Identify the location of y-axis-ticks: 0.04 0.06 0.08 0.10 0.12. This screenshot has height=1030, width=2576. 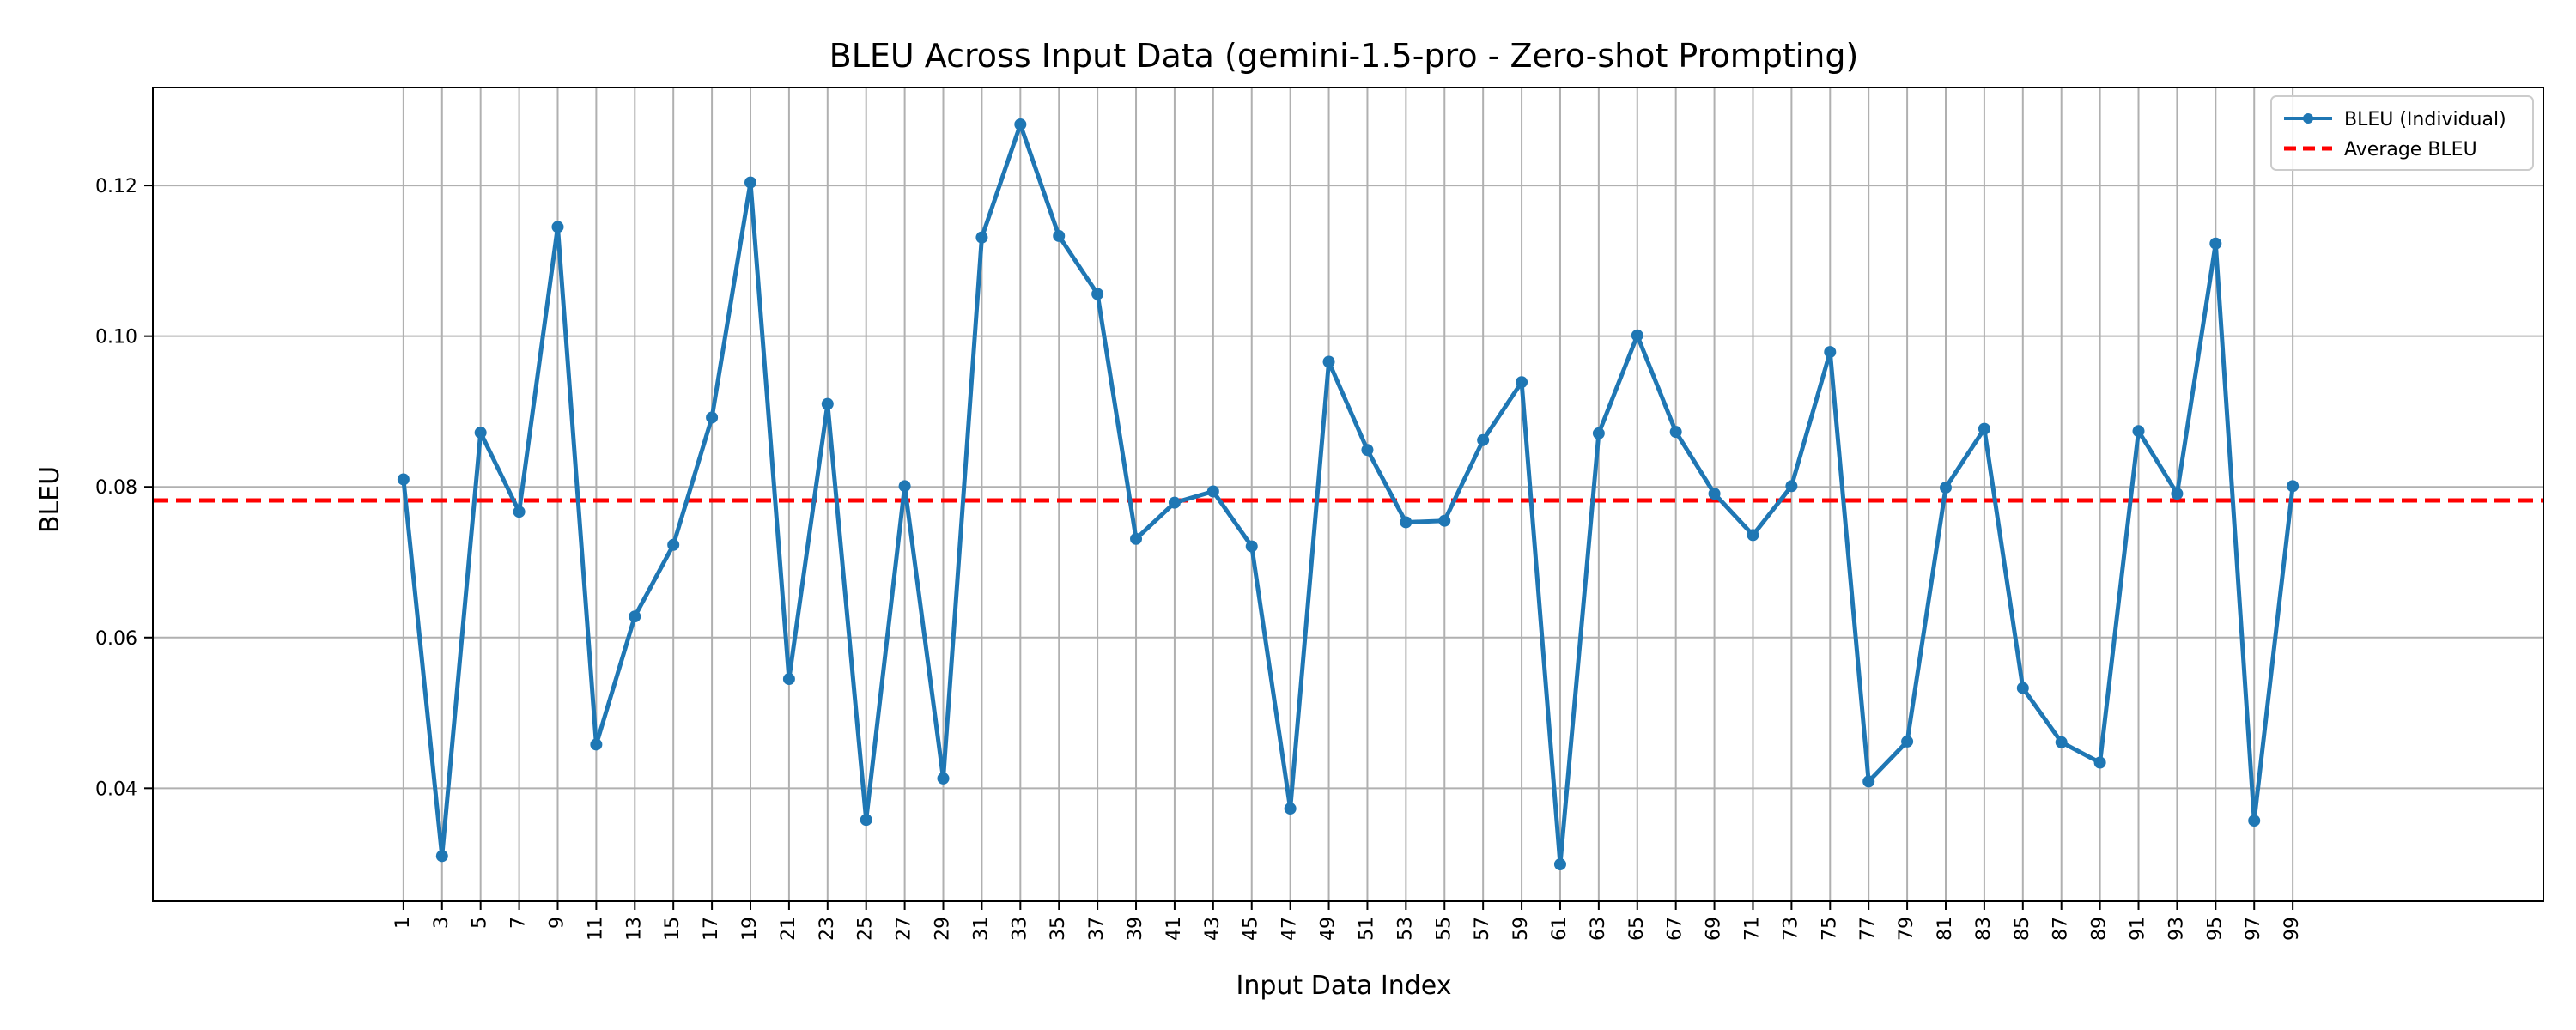
(124, 488).